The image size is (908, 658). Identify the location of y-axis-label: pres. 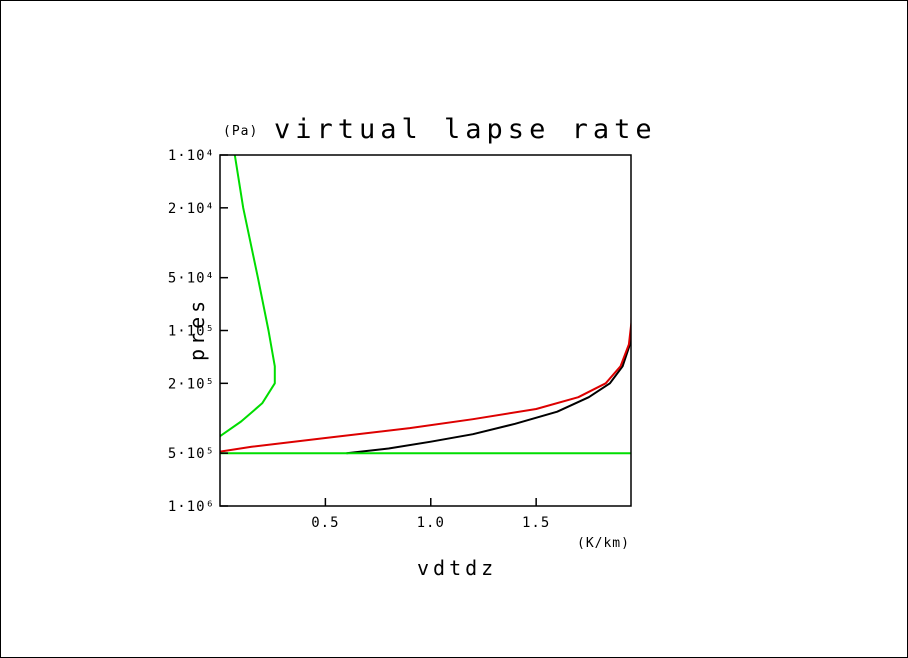
(197, 329).